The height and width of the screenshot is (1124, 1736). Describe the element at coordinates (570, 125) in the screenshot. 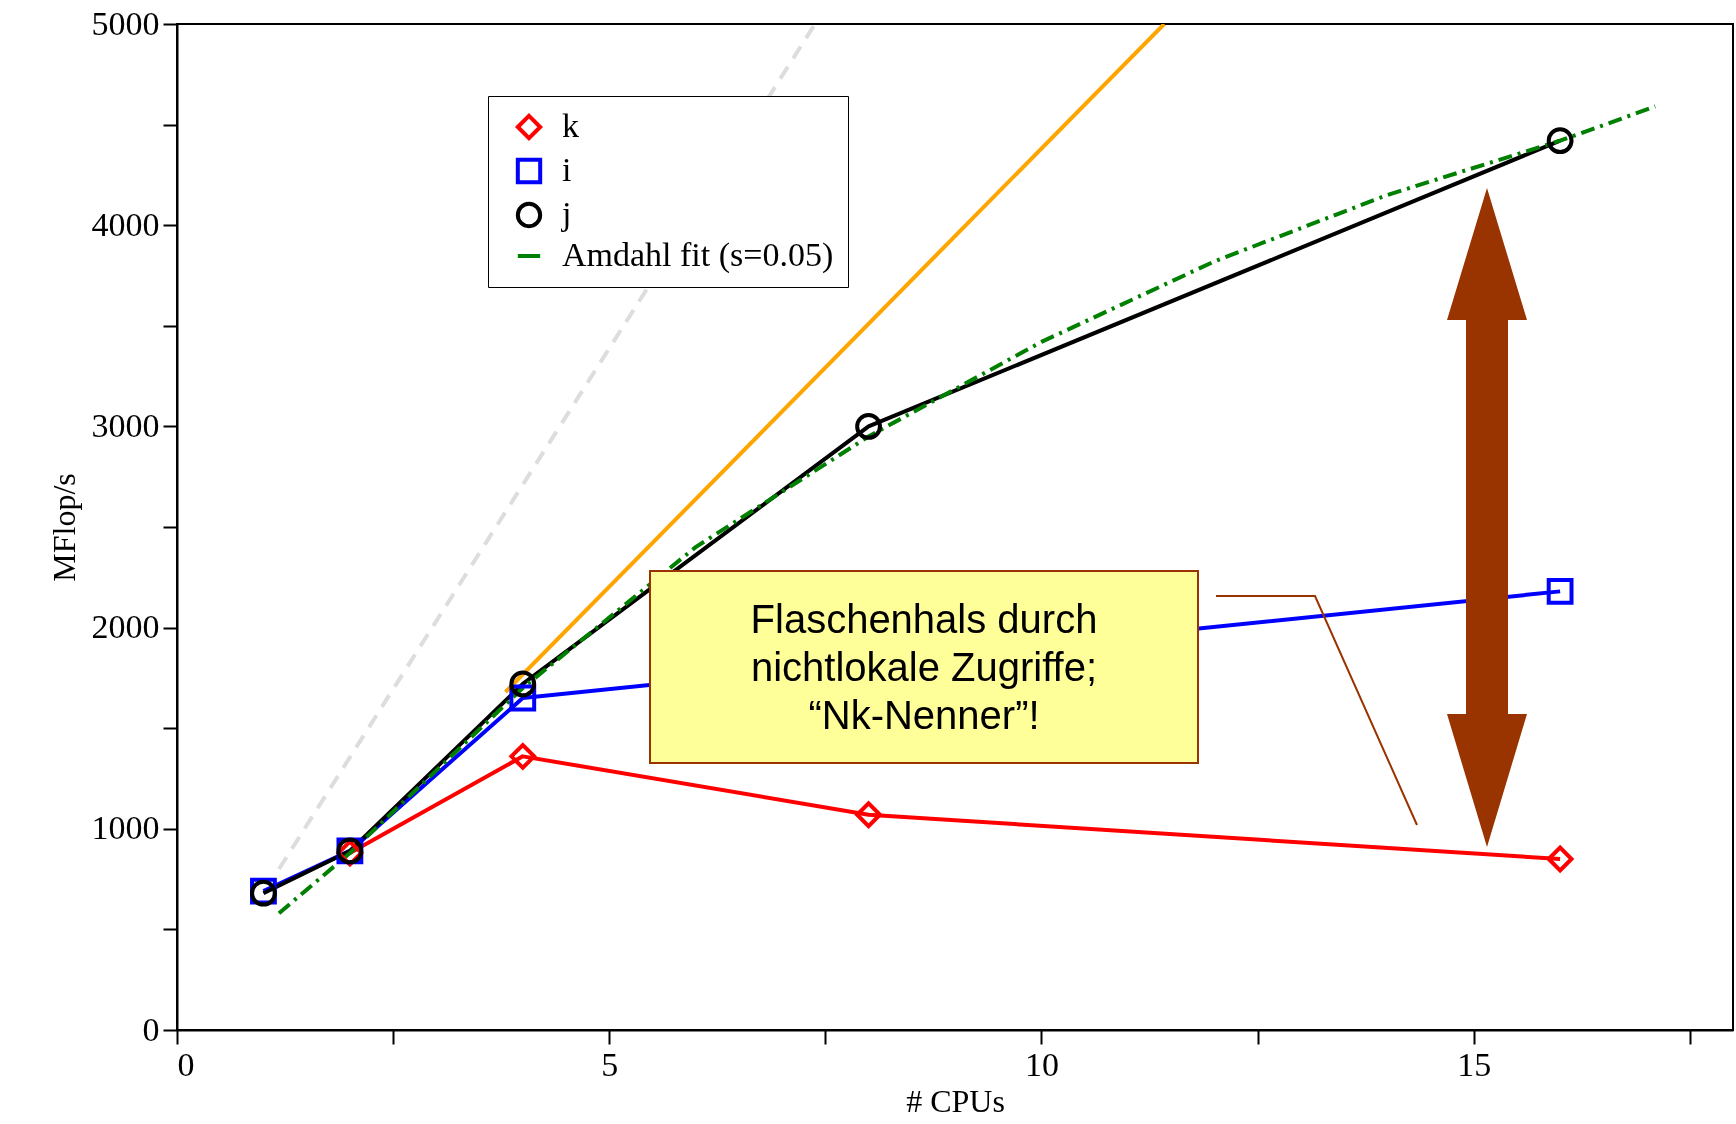

I see `legend-label: k` at that location.